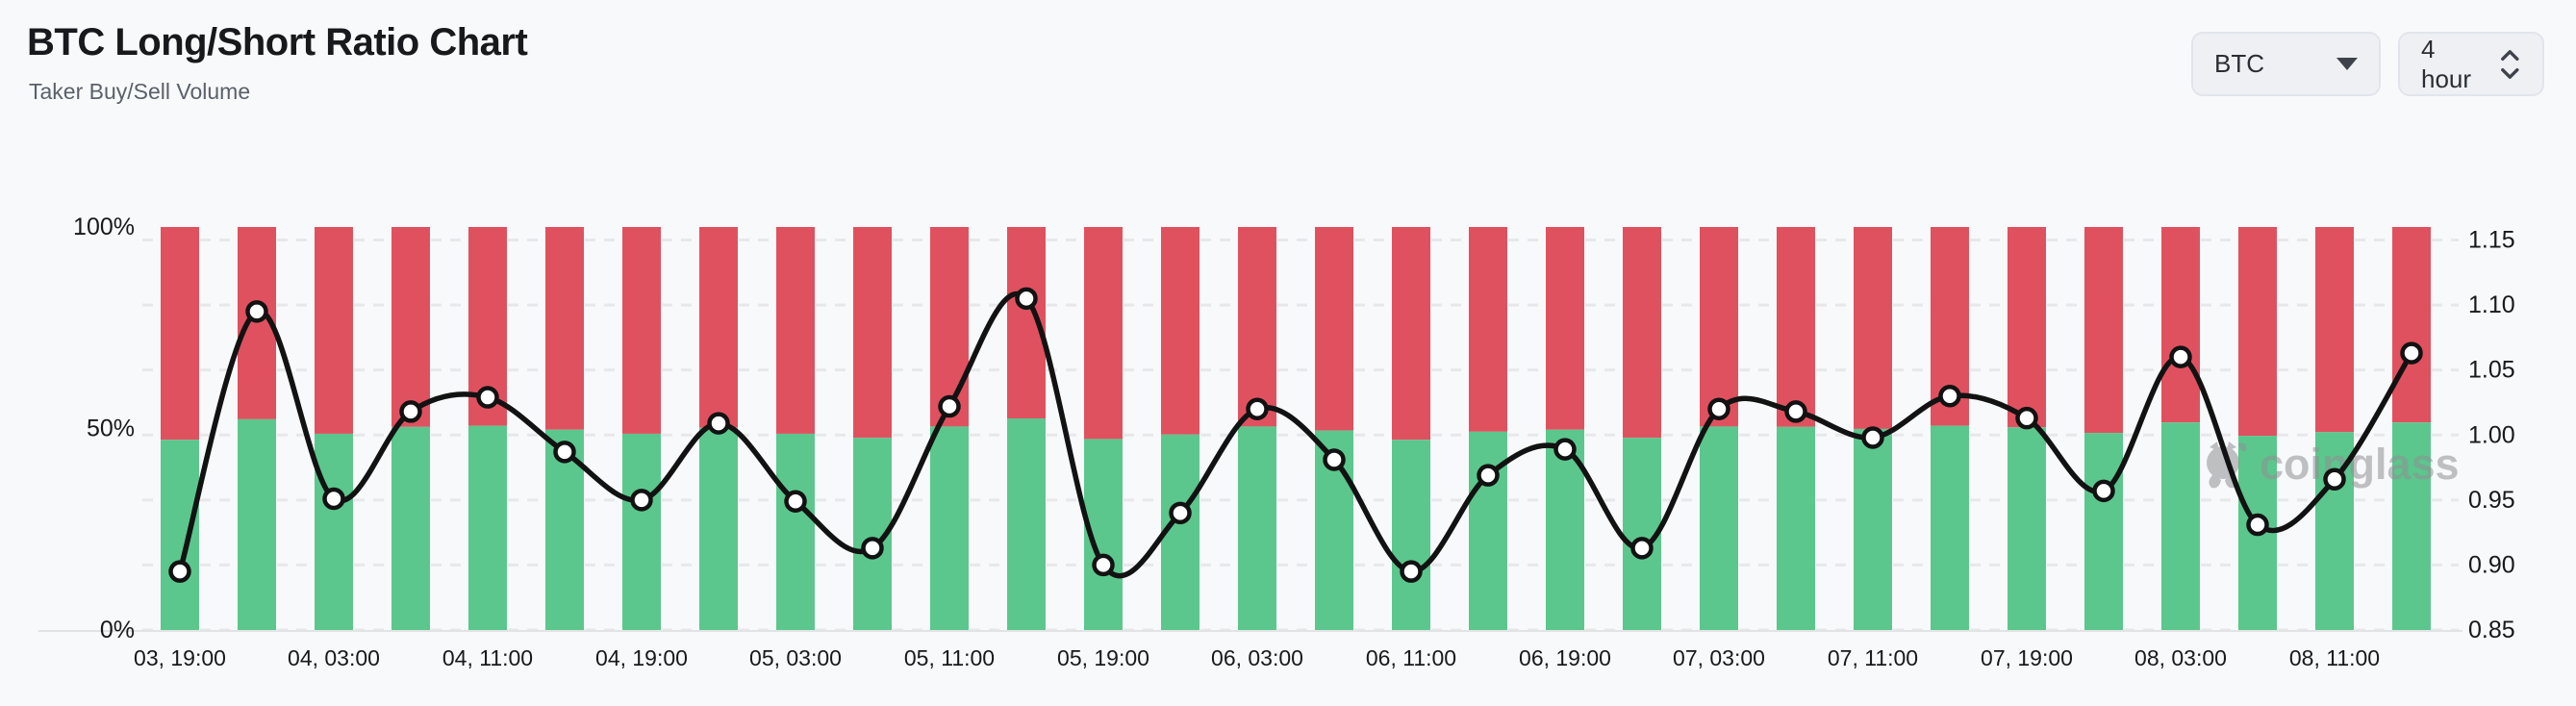  I want to click on svg-text: 50%, so click(111, 429).